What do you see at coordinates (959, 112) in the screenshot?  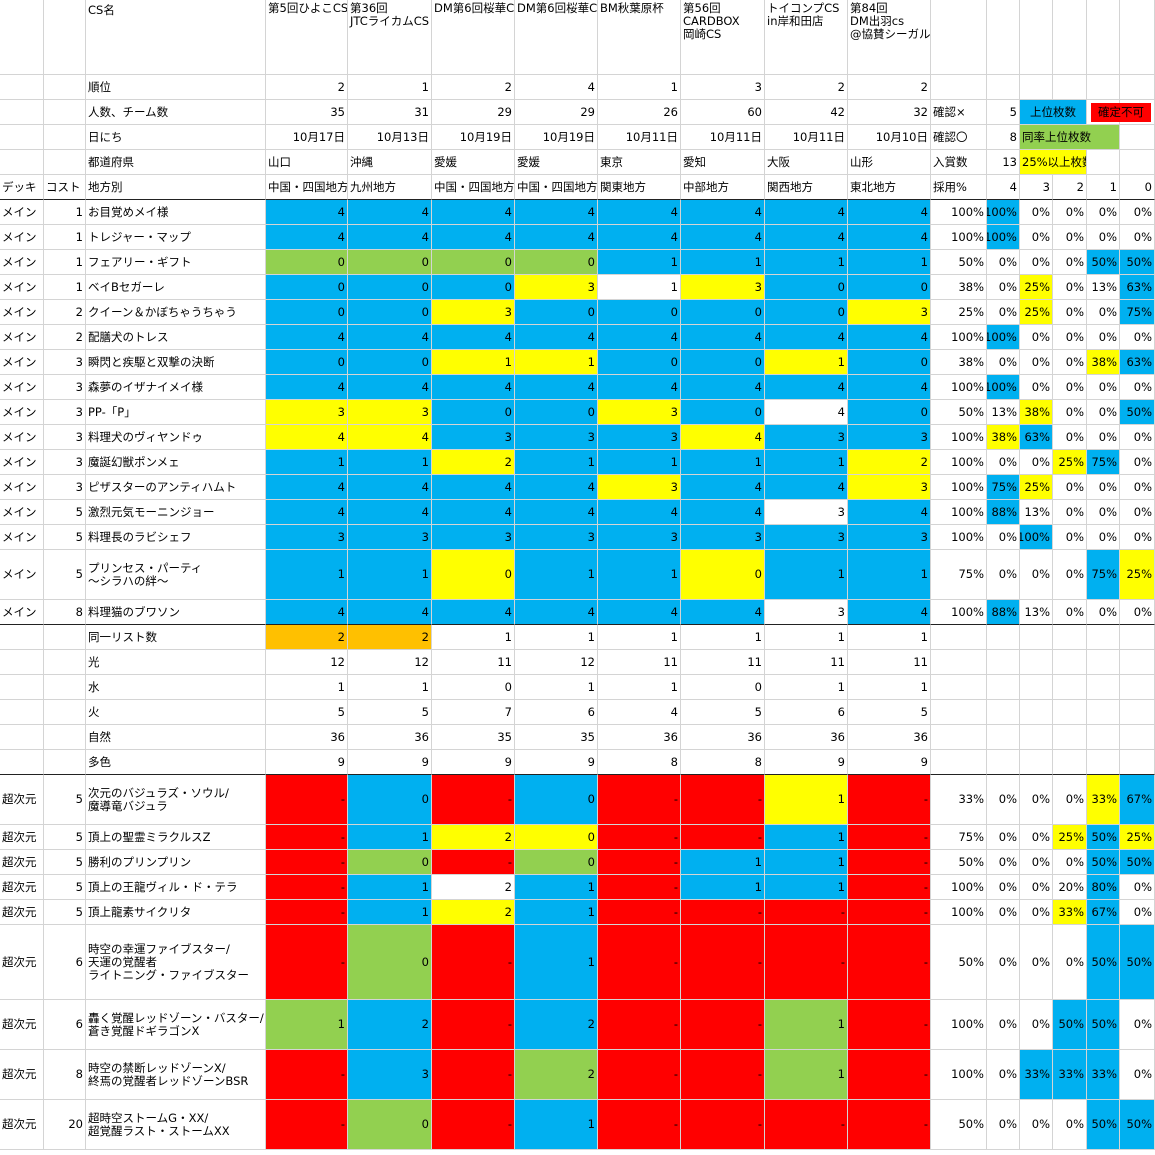 I see `confirm-x-label: 確認×` at bounding box center [959, 112].